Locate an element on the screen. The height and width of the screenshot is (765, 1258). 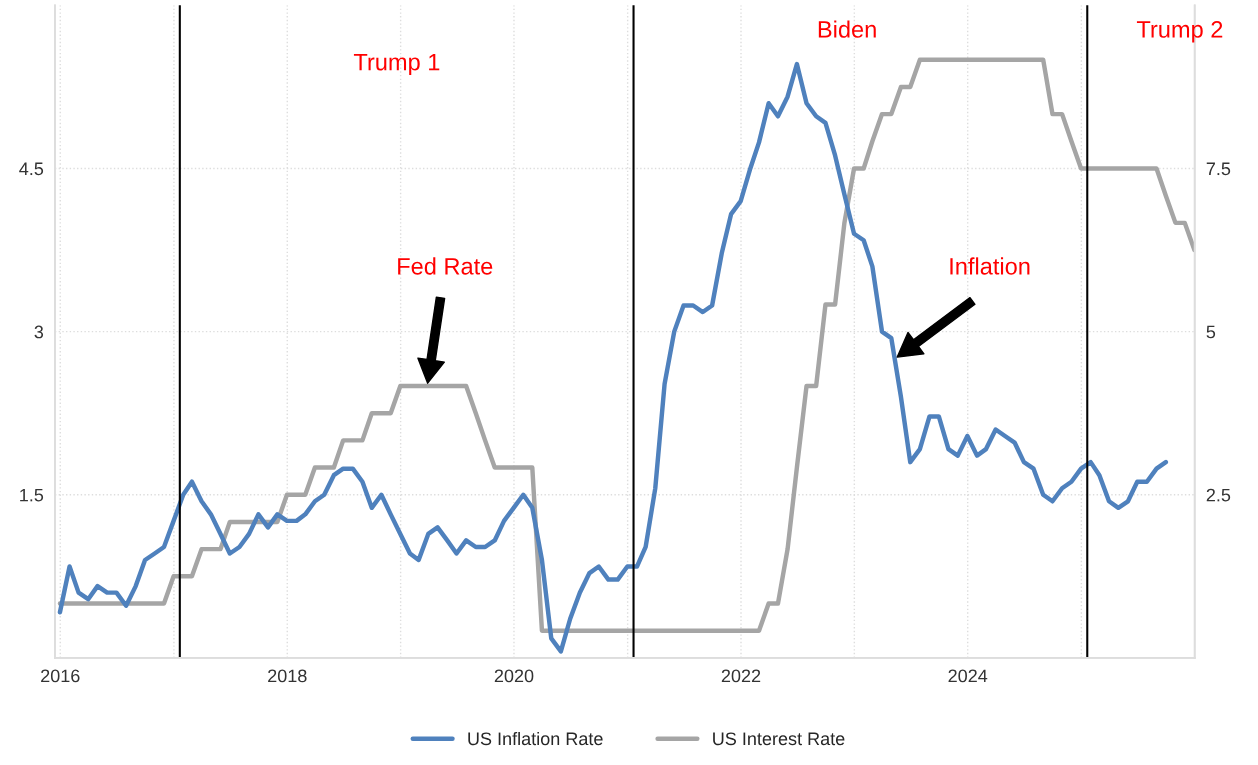
annotation: Trump 2 is located at coordinates (1179, 32).